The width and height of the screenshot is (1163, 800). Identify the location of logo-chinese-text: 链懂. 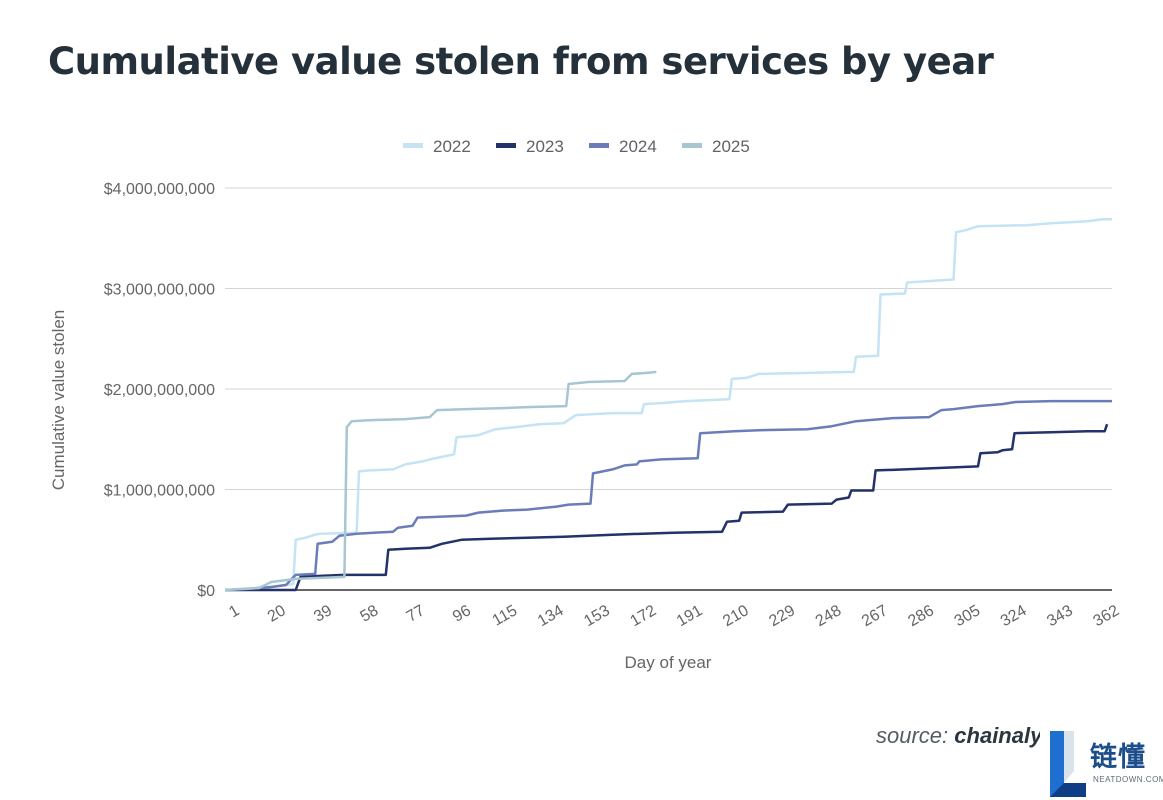
(1118, 757).